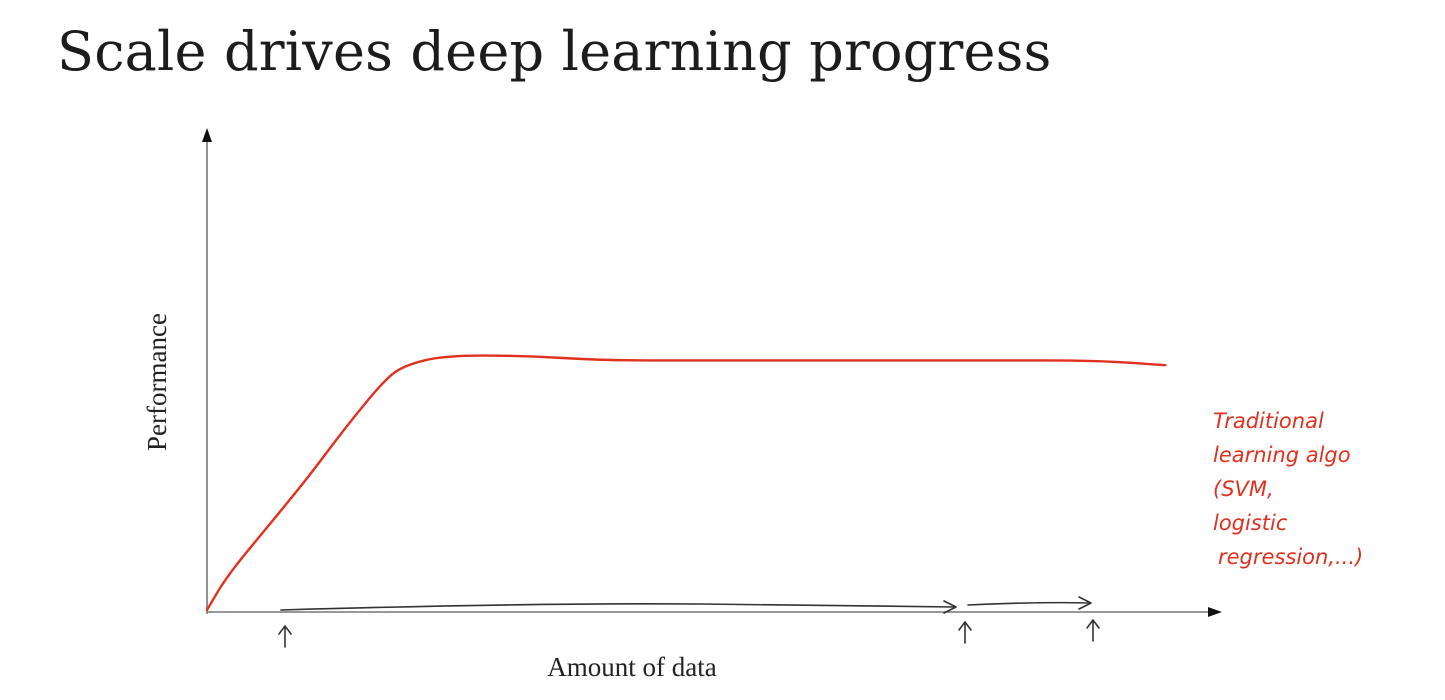 This screenshot has height=700, width=1445. What do you see at coordinates (950, 607) in the screenshot?
I see `data-range-arrowhead-1-icon` at bounding box center [950, 607].